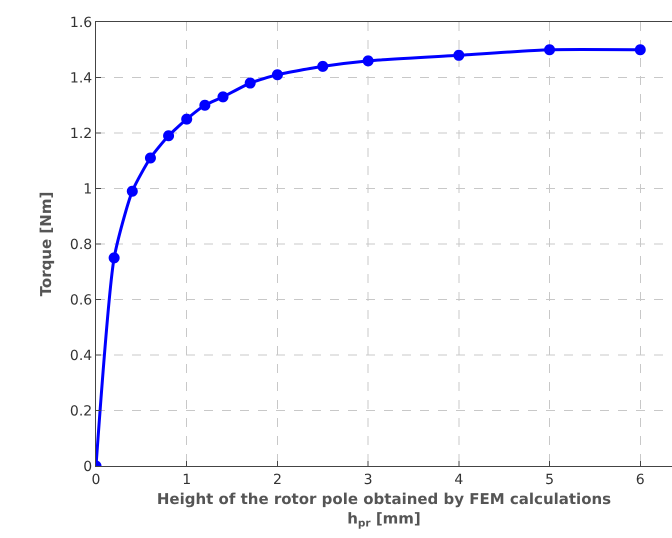 This screenshot has height=538, width=672. I want to click on y-tick-label: 0.8, so click(81, 244).